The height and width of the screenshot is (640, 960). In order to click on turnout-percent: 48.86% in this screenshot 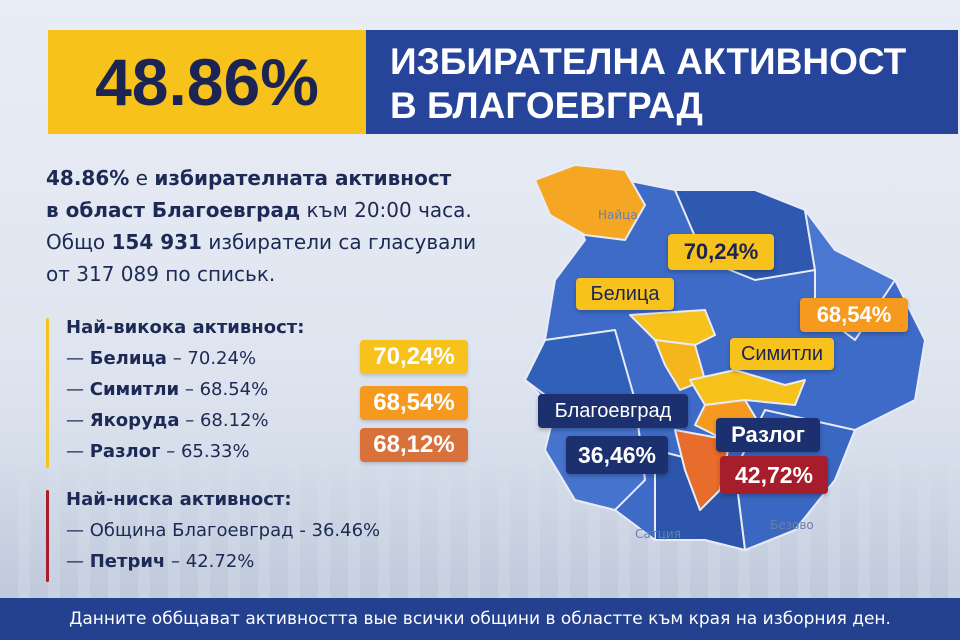, I will do `click(207, 82)`.